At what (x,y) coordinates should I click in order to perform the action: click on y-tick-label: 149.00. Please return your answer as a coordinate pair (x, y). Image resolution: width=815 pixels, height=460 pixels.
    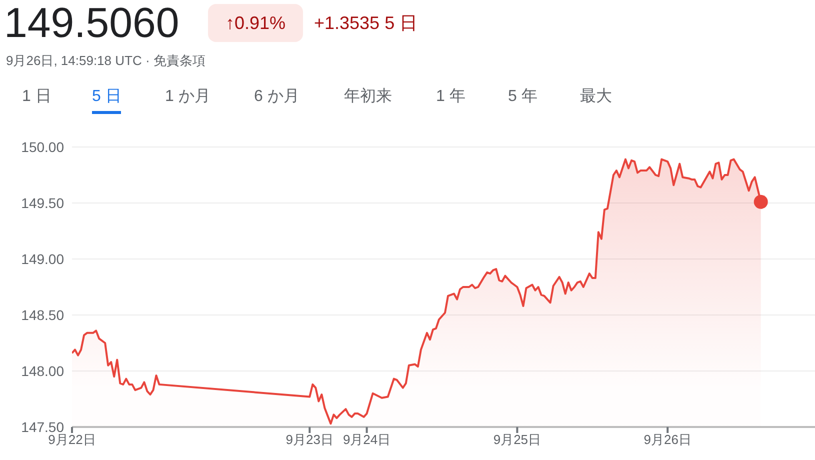
    Looking at the image, I should click on (42, 258).